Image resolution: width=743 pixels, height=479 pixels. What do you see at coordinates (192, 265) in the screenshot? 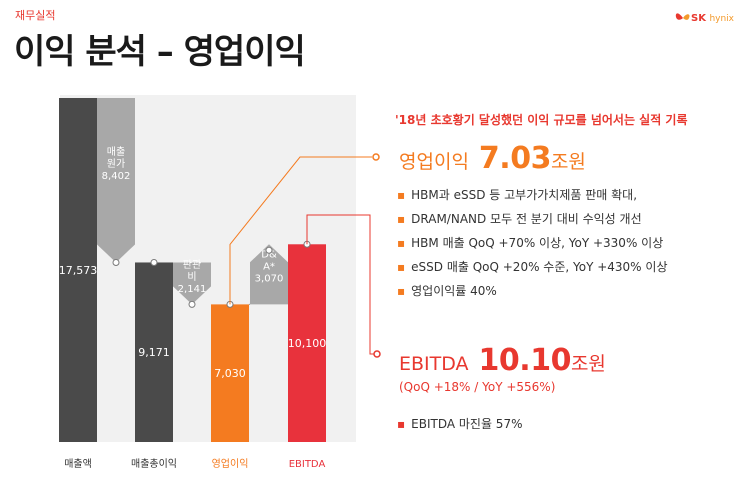
I see `step-label: 판관` at bounding box center [192, 265].